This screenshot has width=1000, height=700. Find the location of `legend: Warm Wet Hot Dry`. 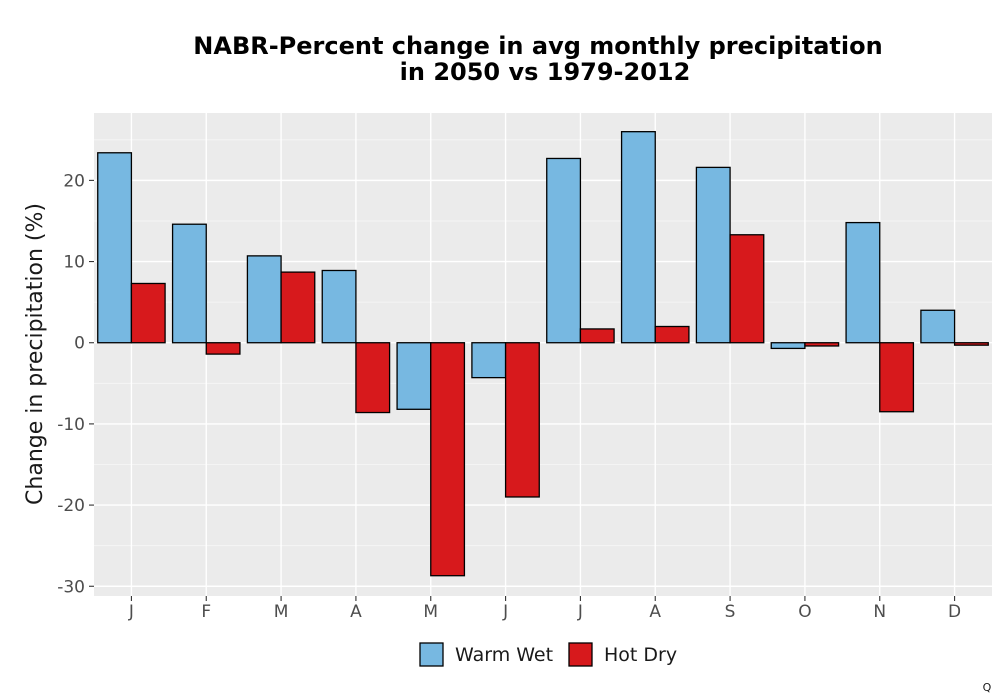

legend: Warm Wet Hot Dry is located at coordinates (548, 654).